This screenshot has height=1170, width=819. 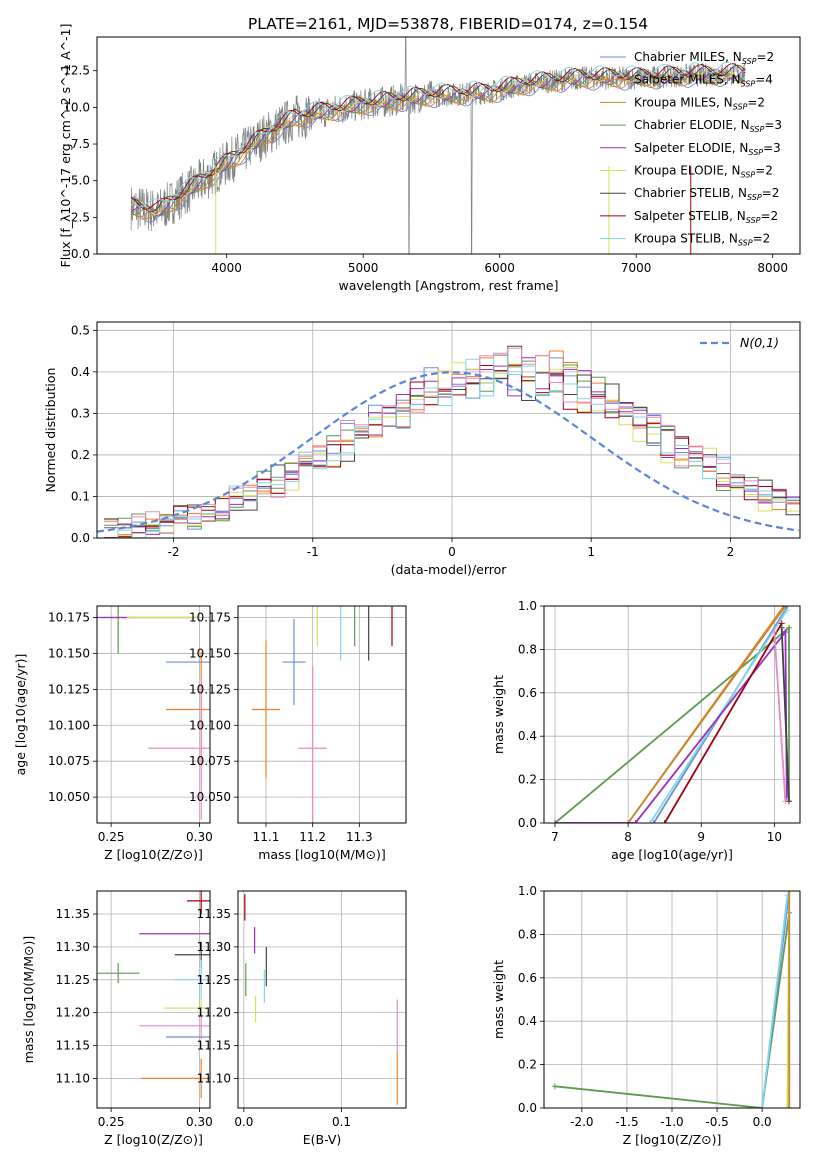 What do you see at coordinates (313, 552) in the screenshot?
I see `x-tick-label: -1` at bounding box center [313, 552].